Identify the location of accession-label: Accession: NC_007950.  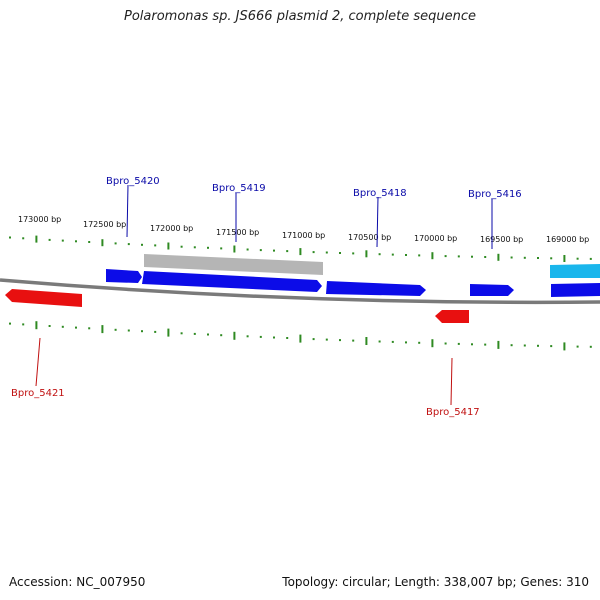
(77, 582).